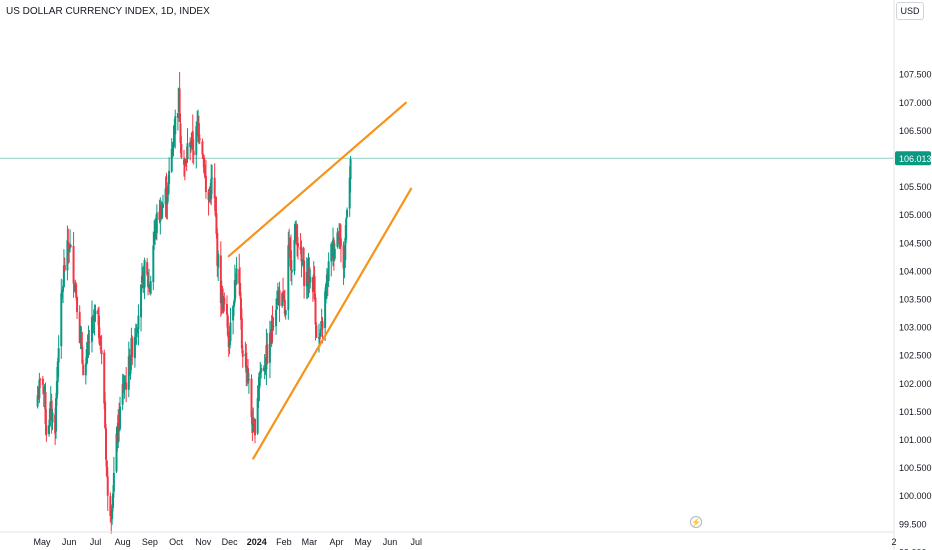 The height and width of the screenshot is (550, 932). Describe the element at coordinates (332, 323) in the screenshot. I see `trendline-lower` at that location.